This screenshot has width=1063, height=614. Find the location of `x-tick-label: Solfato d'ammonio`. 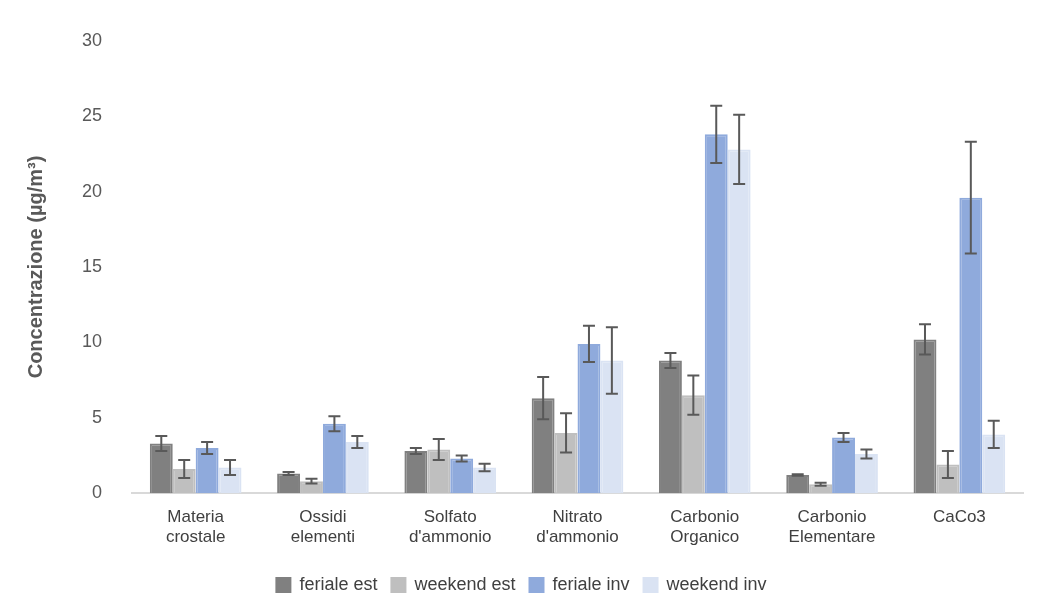

x-tick-label: Solfato d'ammonio is located at coordinates (450, 527).